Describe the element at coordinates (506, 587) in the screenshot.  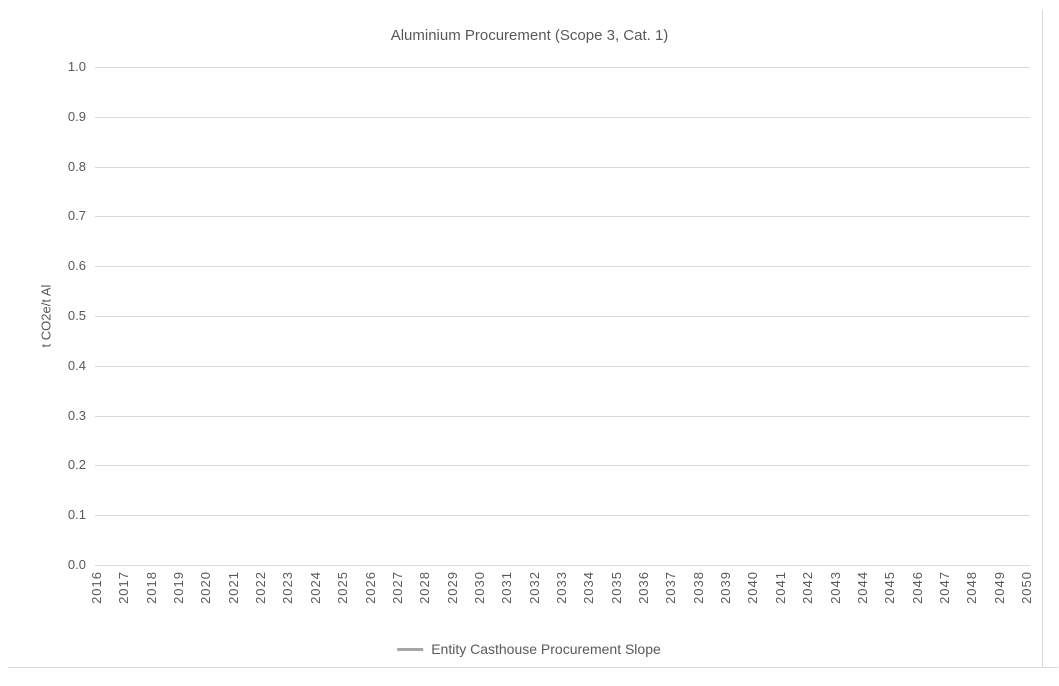
I see `x-tick-label: 2031` at that location.